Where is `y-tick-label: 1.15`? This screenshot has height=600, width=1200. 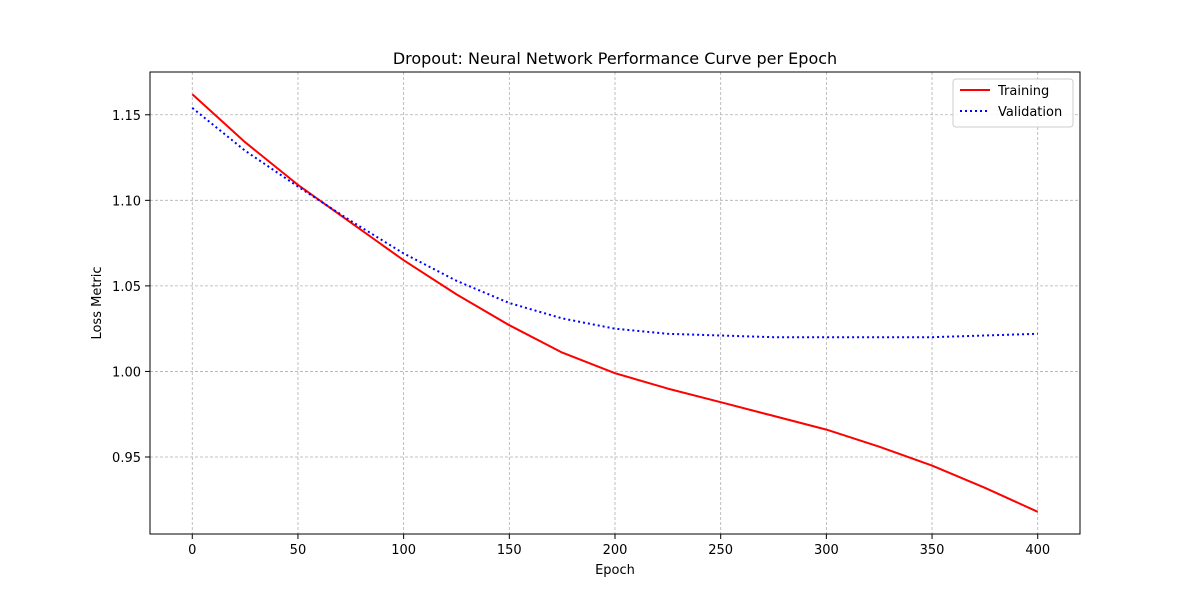 y-tick-label: 1.15 is located at coordinates (126, 116).